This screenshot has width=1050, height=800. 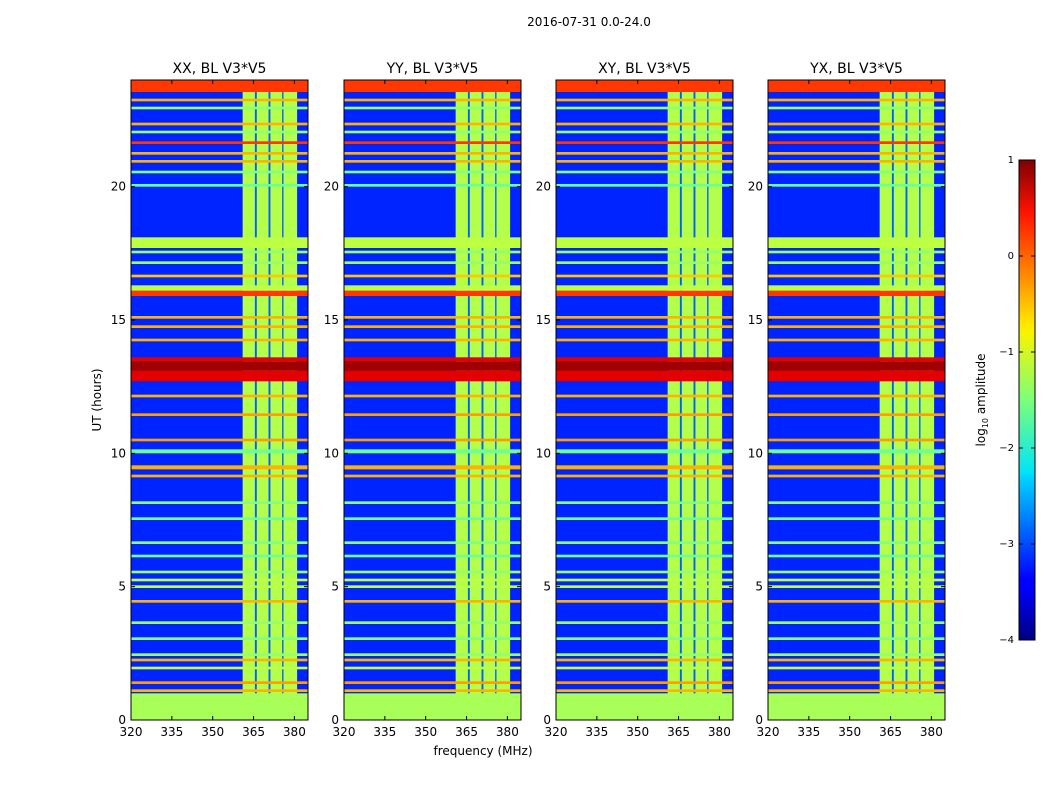 What do you see at coordinates (1005, 400) in the screenshot?
I see `colorbar: 10−1−2−3−4 log10 amplitude` at bounding box center [1005, 400].